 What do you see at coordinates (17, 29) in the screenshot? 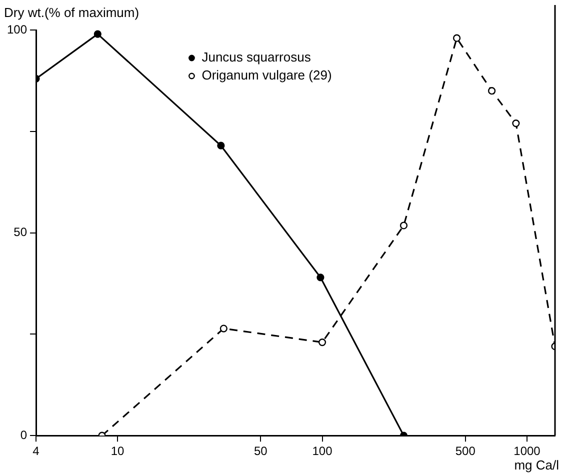
I see `y-tick-label: 100` at bounding box center [17, 29].